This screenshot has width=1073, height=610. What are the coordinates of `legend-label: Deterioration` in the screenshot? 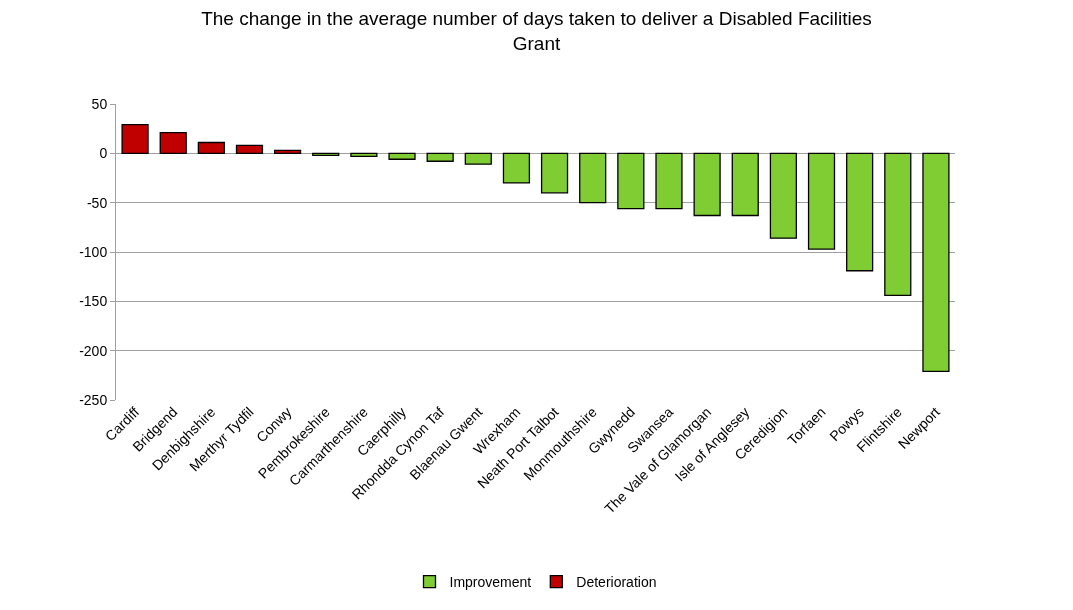 It's located at (616, 582).